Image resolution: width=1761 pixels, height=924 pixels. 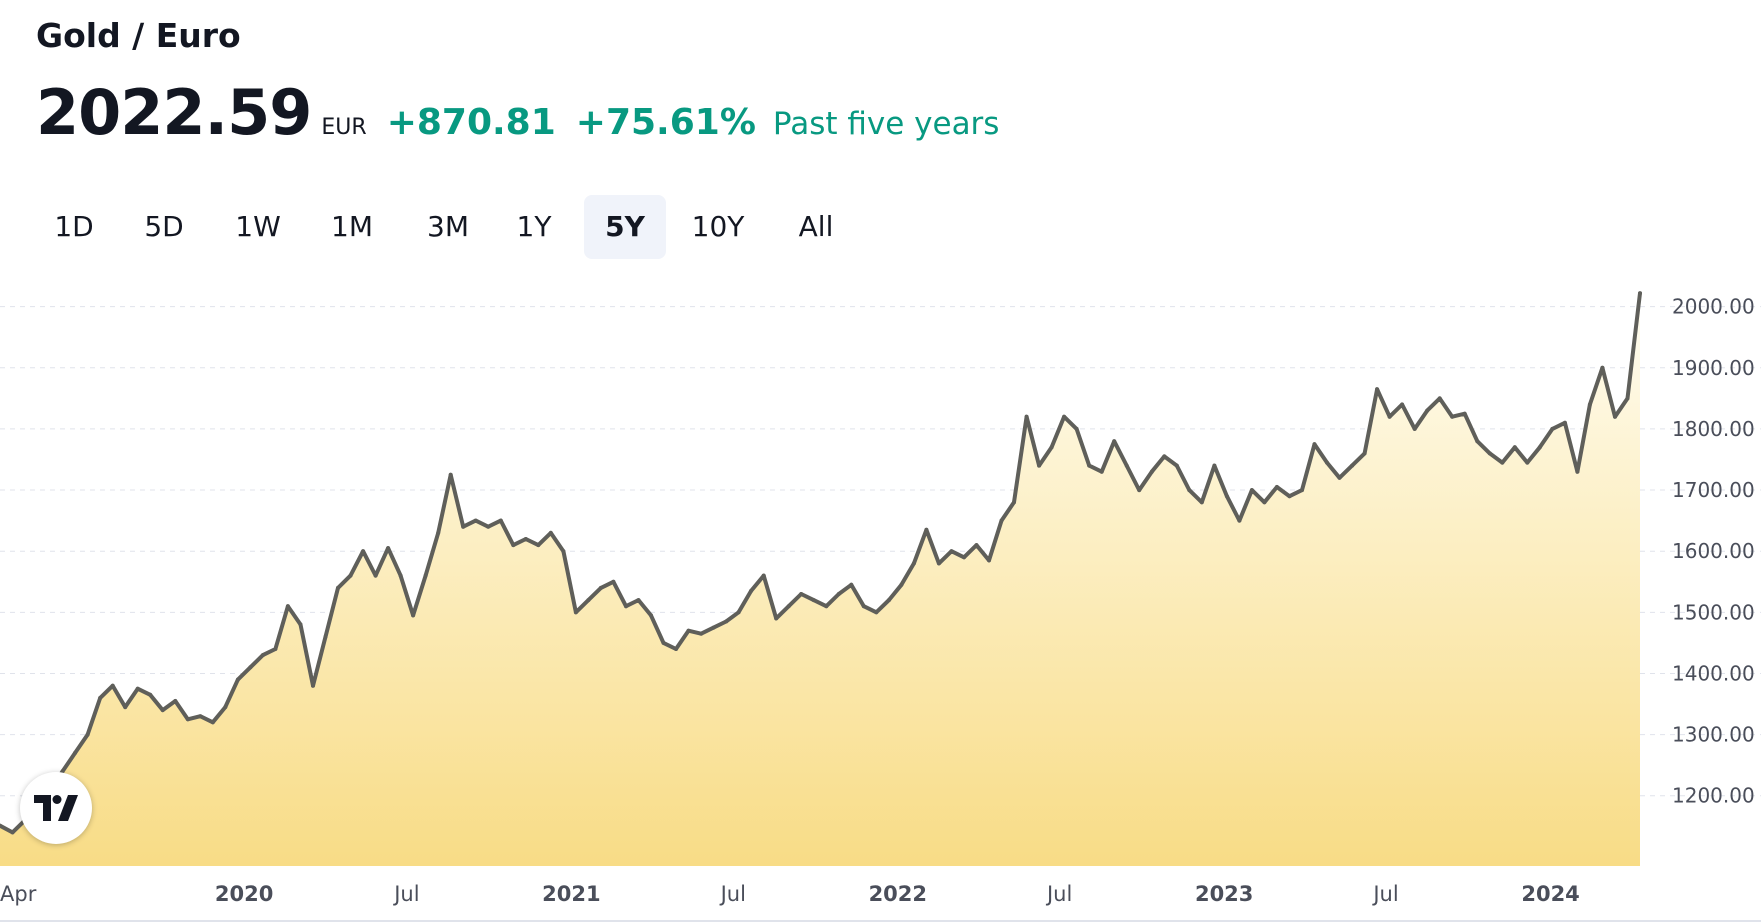 What do you see at coordinates (496, 227) in the screenshot?
I see `time-range-selector: 1D 5D 1W 1M 3M 1Y 5Y 10Y All` at bounding box center [496, 227].